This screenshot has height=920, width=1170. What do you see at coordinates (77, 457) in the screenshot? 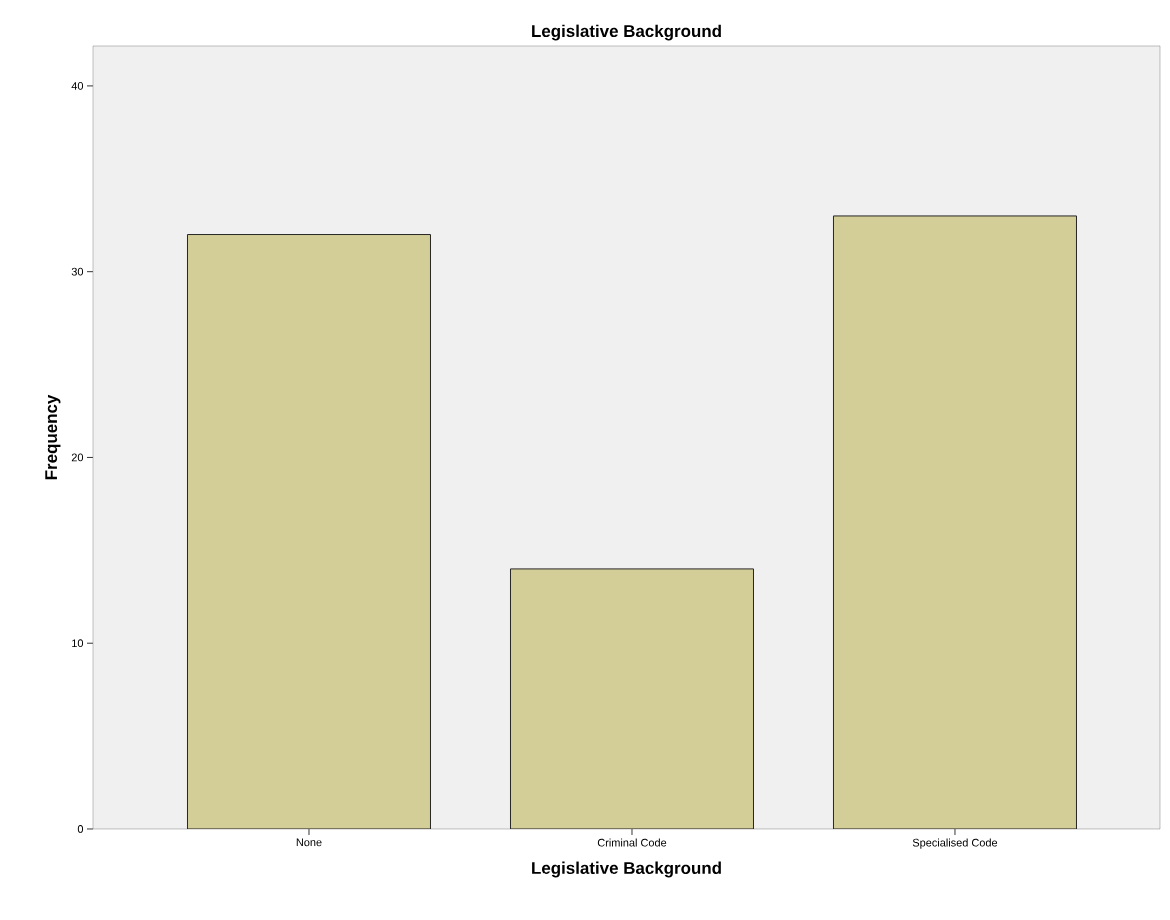
I see `y-tick-label: 20` at bounding box center [77, 457].